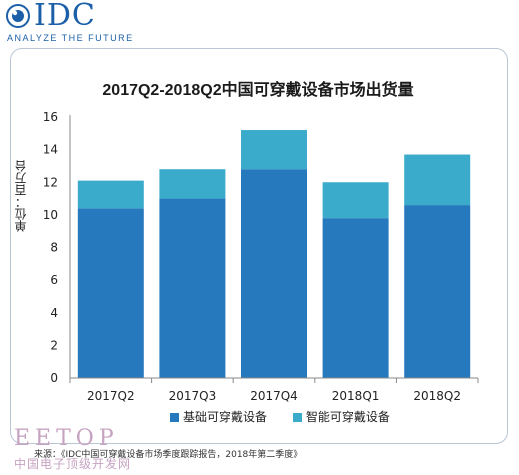 The height and width of the screenshot is (475, 519). I want to click on x-tick-label: 2018Q1, so click(356, 396).